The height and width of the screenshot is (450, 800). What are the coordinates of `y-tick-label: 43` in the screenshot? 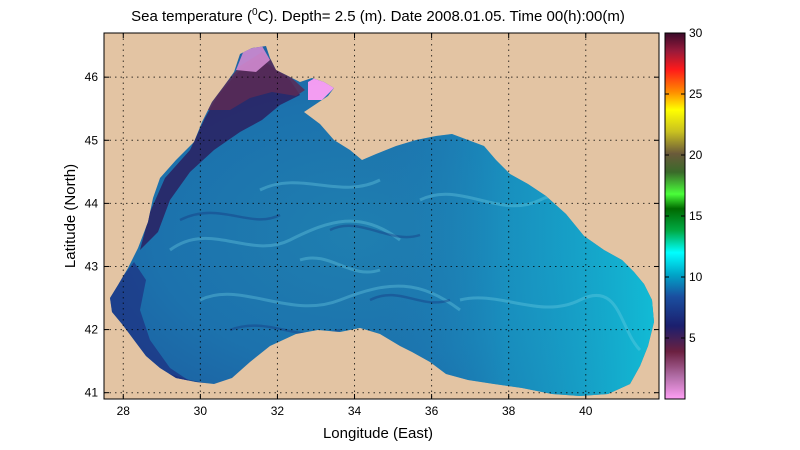 It's located at (92, 266).